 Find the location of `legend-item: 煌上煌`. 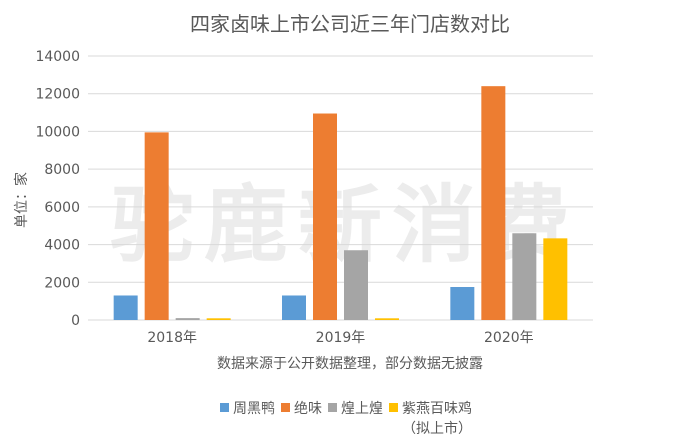

legend-item: 煌上煌 is located at coordinates (355, 418).